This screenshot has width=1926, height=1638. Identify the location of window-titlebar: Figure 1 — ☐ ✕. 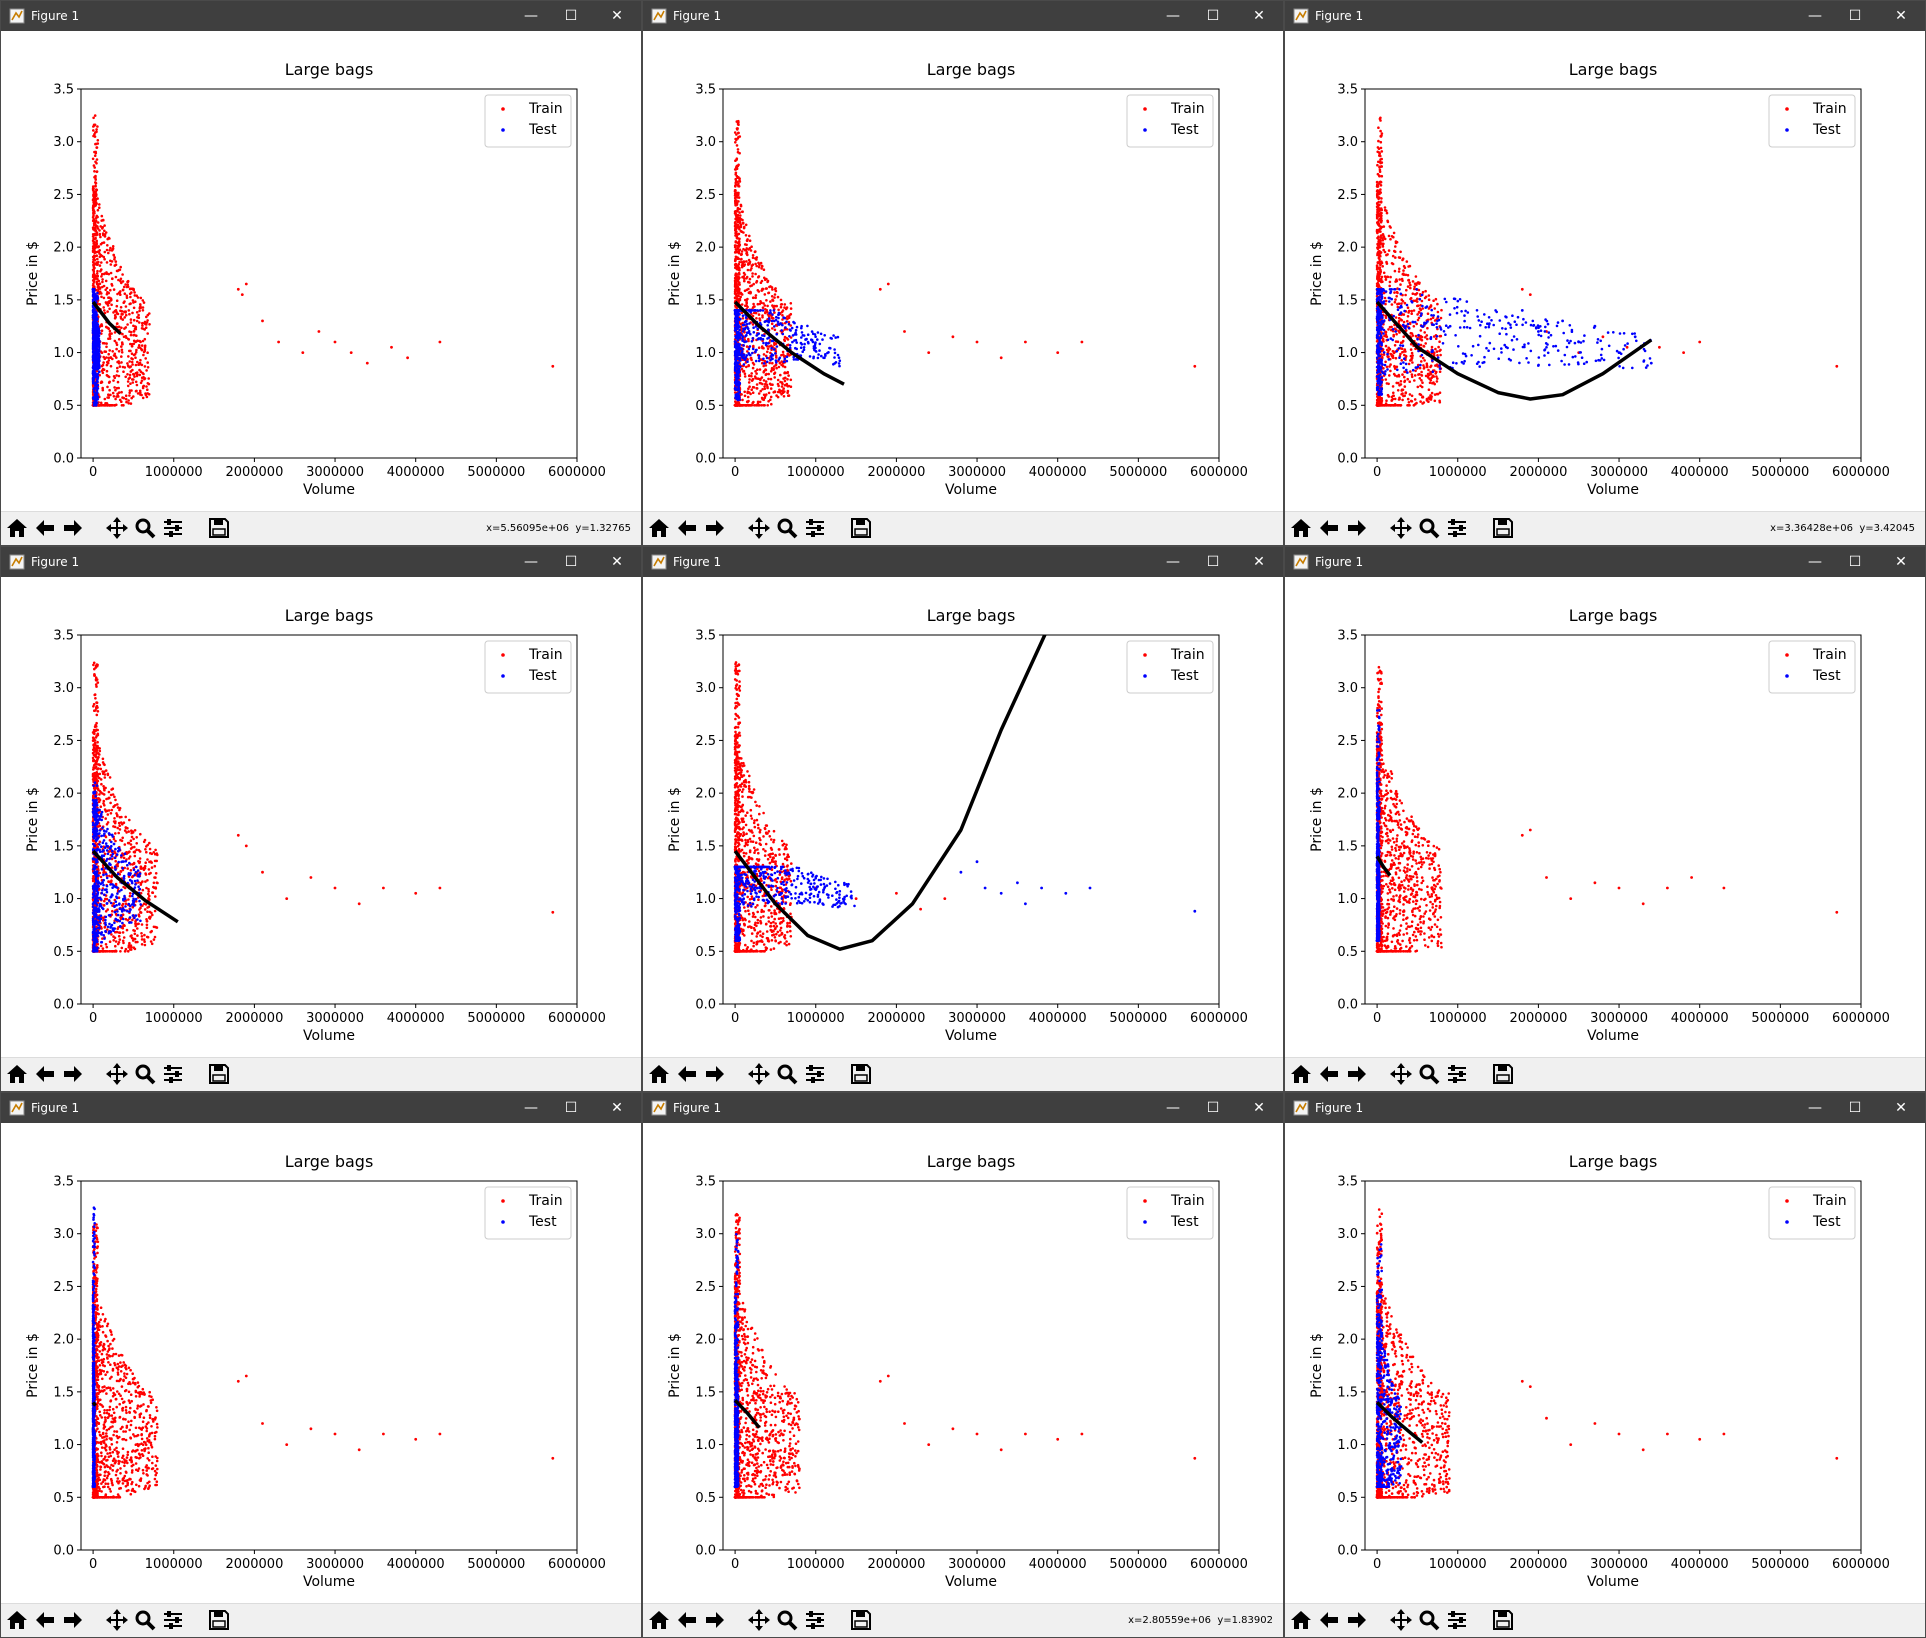
(963, 16).